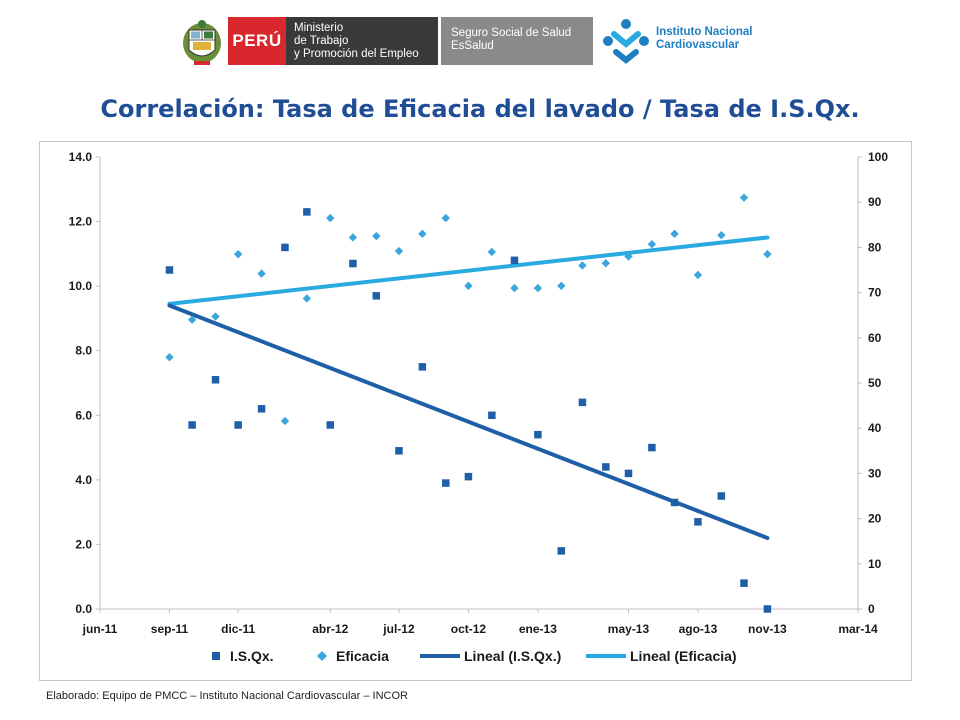 The width and height of the screenshot is (960, 720). What do you see at coordinates (330, 629) in the screenshot?
I see `x-tick-label: abr-12` at bounding box center [330, 629].